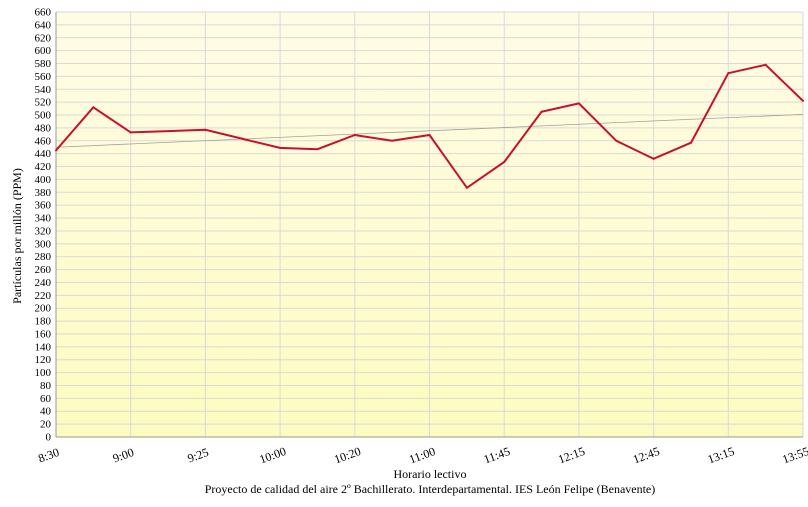 Image resolution: width=808 pixels, height=507 pixels. I want to click on y-tick-label: 200, so click(43, 309).